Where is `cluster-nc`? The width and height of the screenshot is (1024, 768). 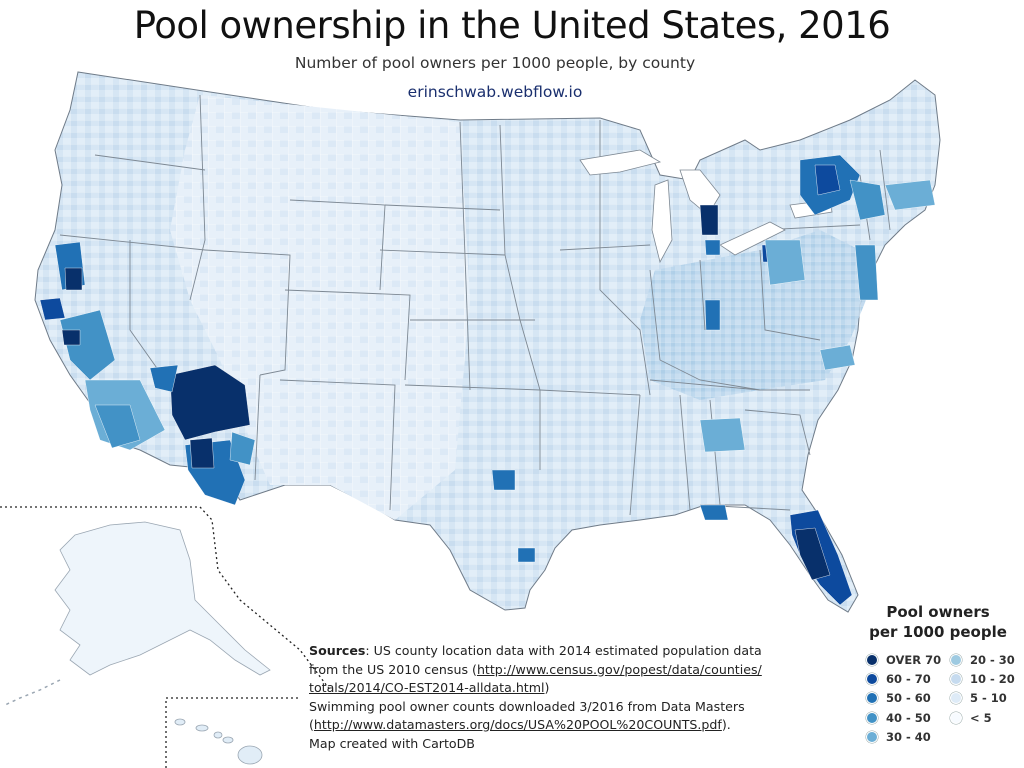
cluster-nc is located at coordinates (837, 357).